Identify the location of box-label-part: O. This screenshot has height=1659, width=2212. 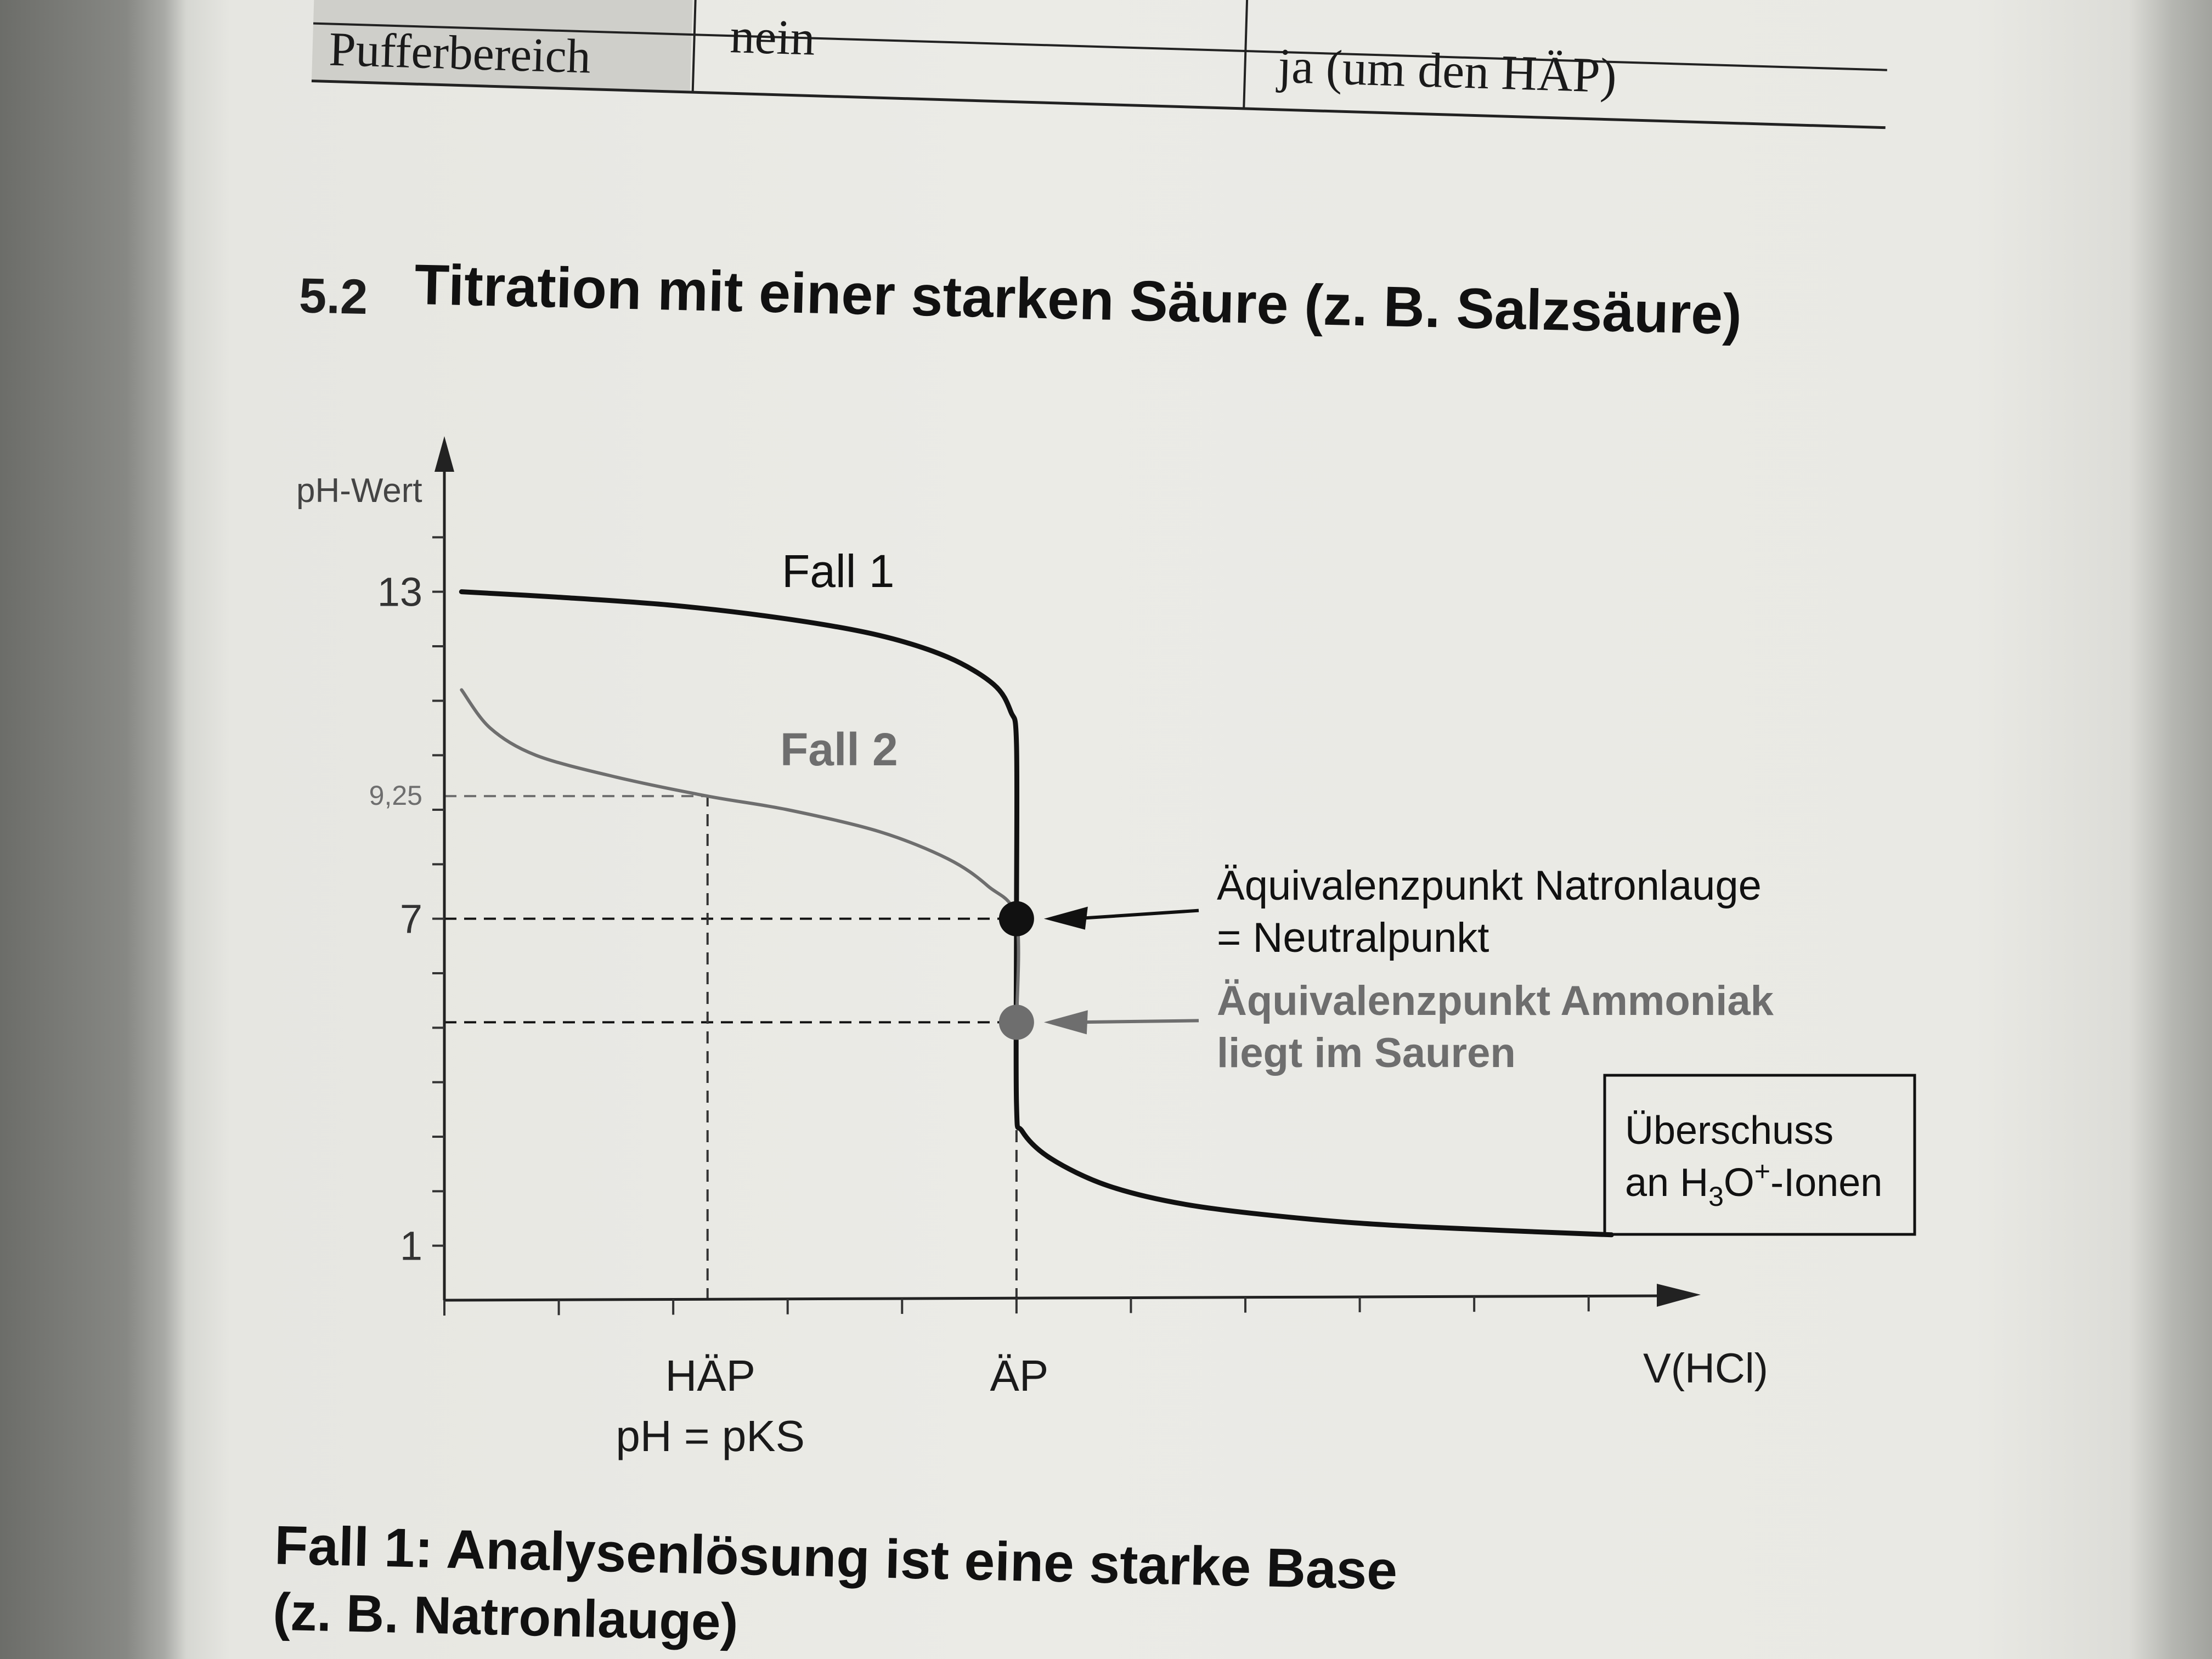
(1739, 1183).